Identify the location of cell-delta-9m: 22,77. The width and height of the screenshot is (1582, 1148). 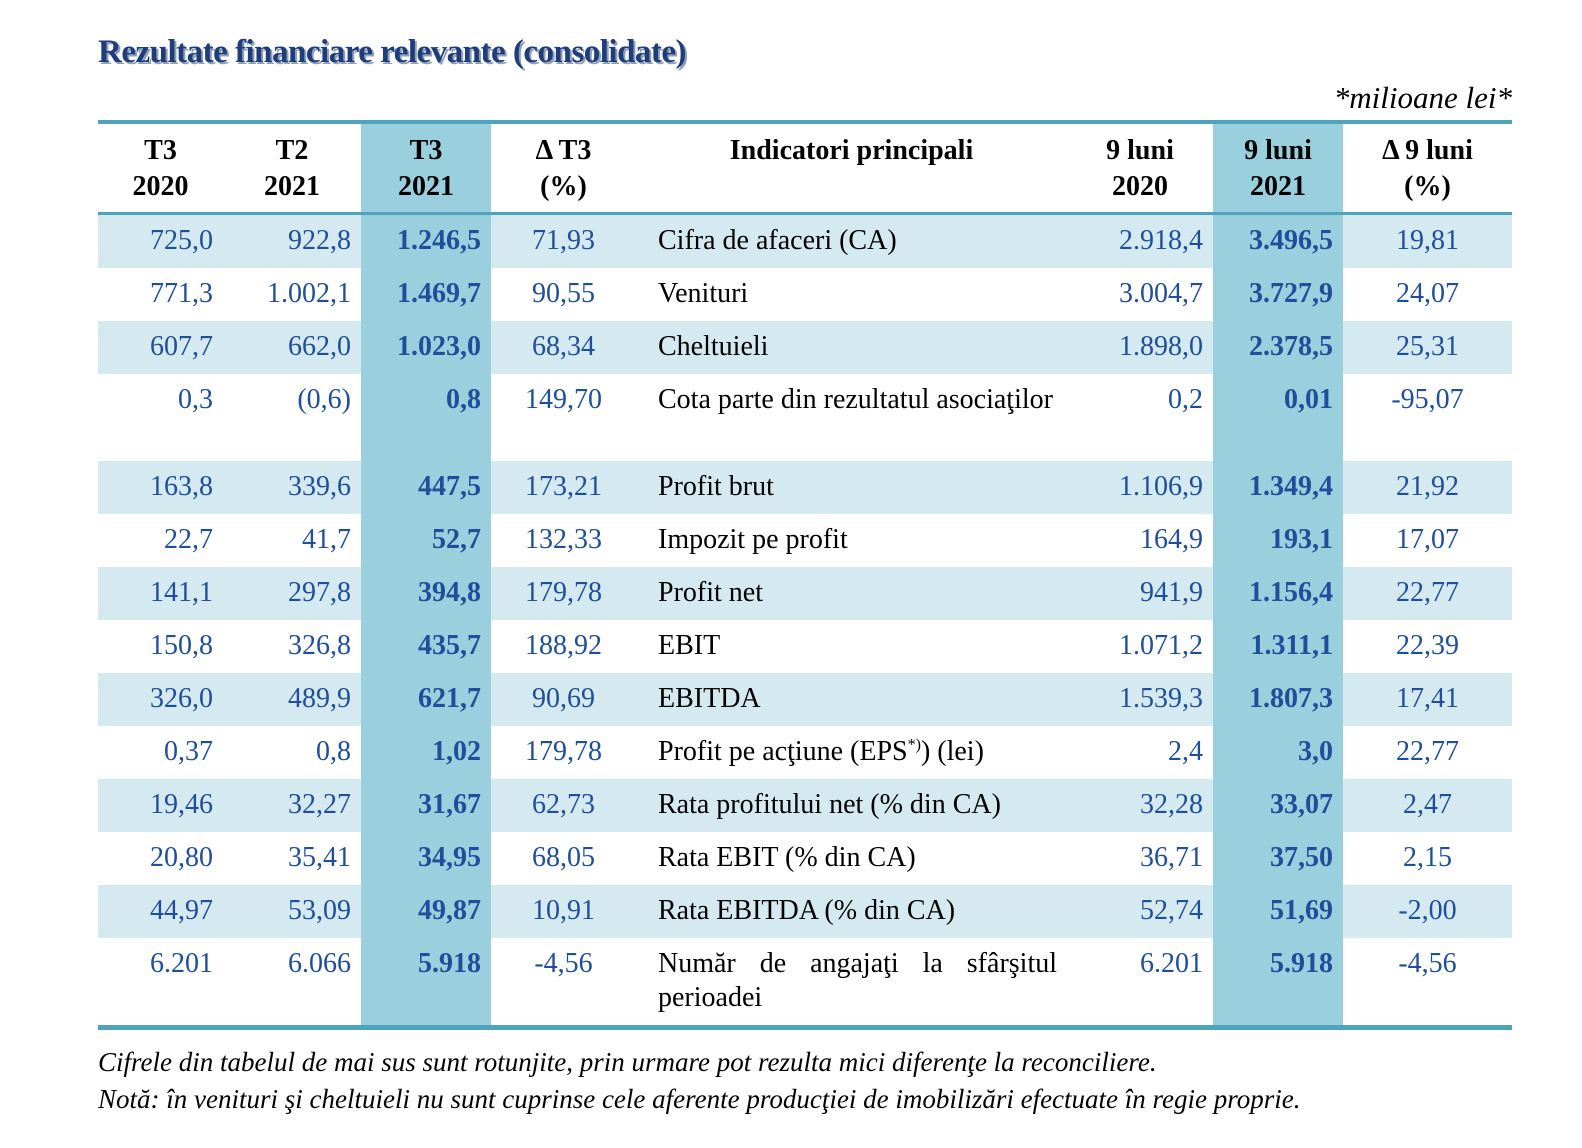
(1427, 593).